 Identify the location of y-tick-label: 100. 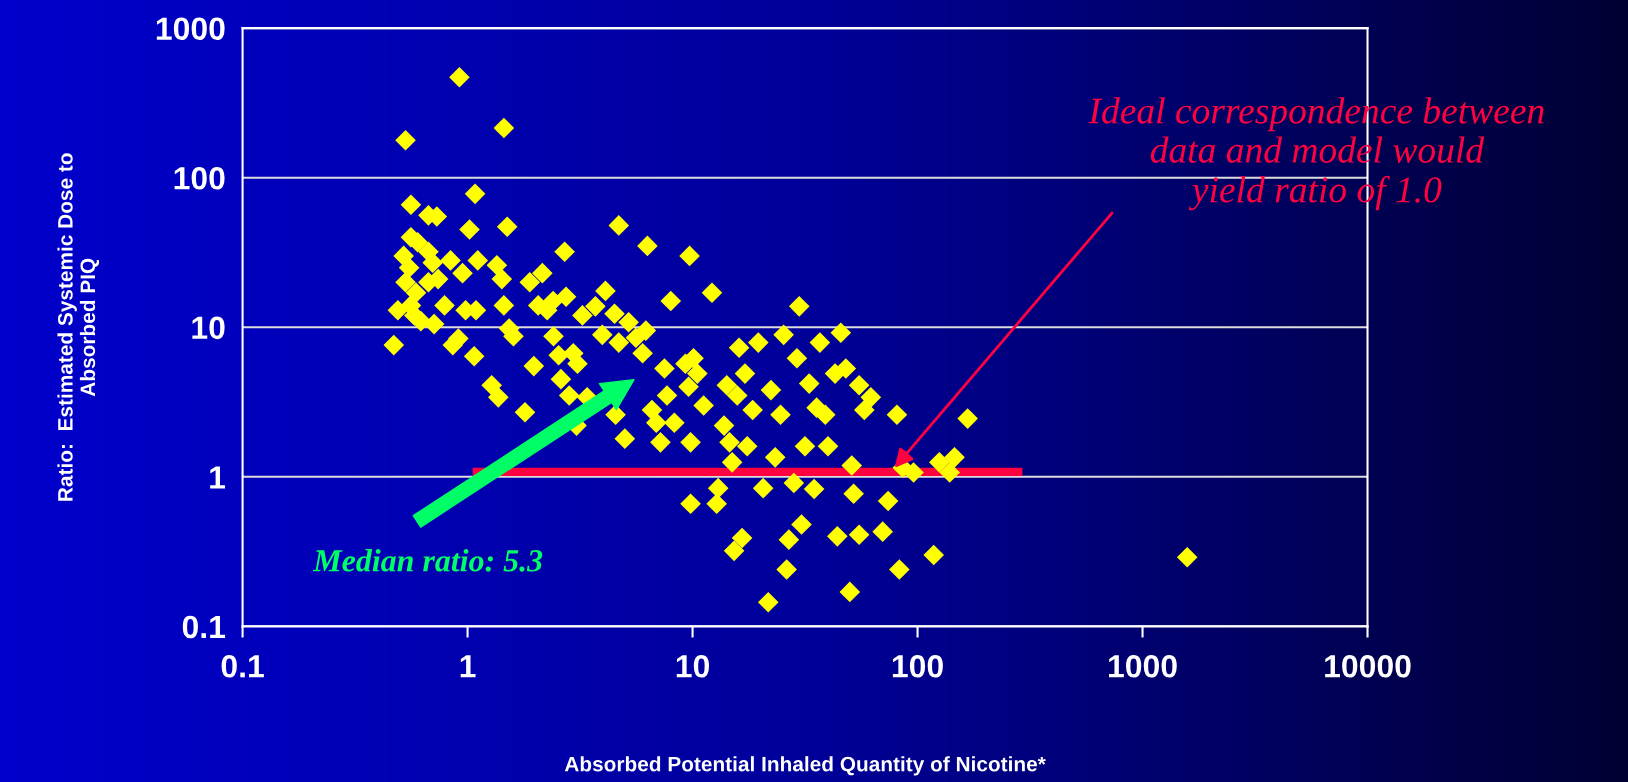
(199, 178).